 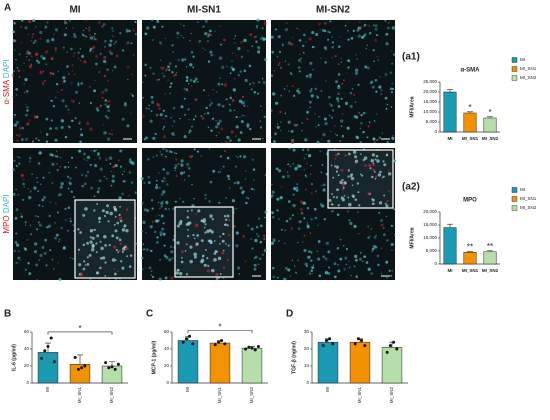 What do you see at coordinates (27, 331) in the screenshot?
I see `y-tick-label: 60` at bounding box center [27, 331].